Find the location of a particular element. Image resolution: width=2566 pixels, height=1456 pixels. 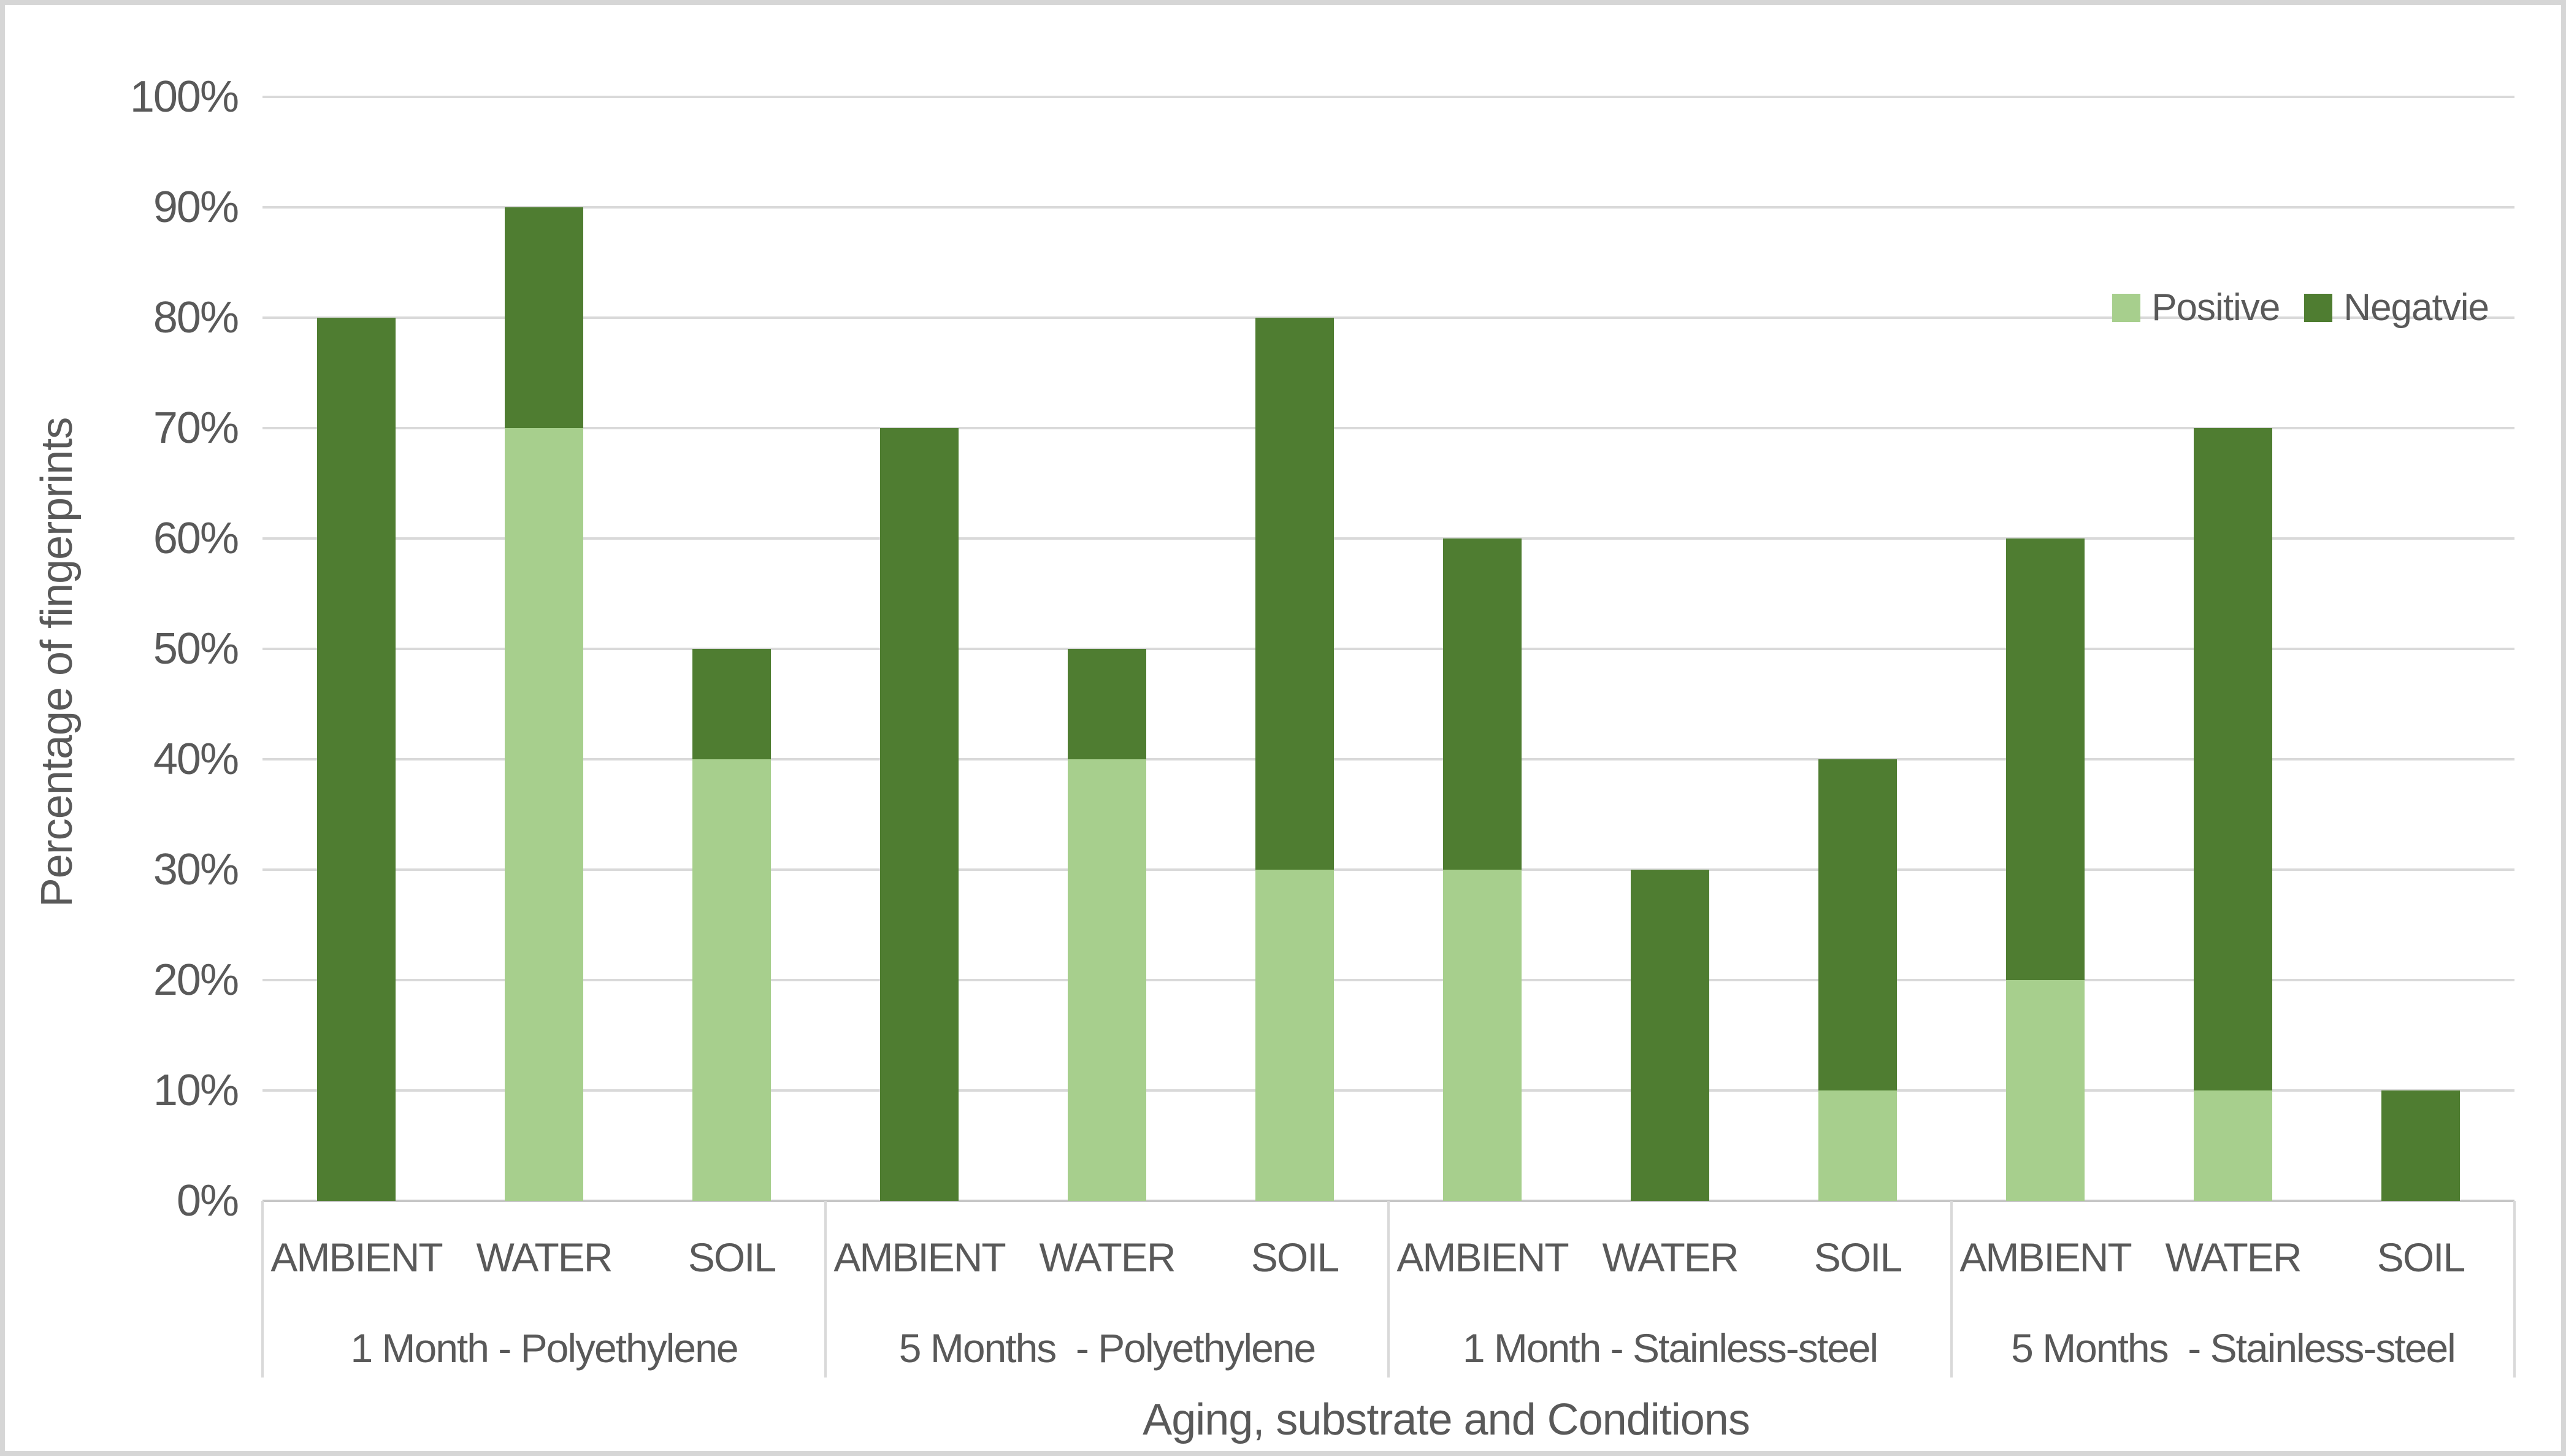

legend-label-negative: Negatvie is located at coordinates (2416, 307).